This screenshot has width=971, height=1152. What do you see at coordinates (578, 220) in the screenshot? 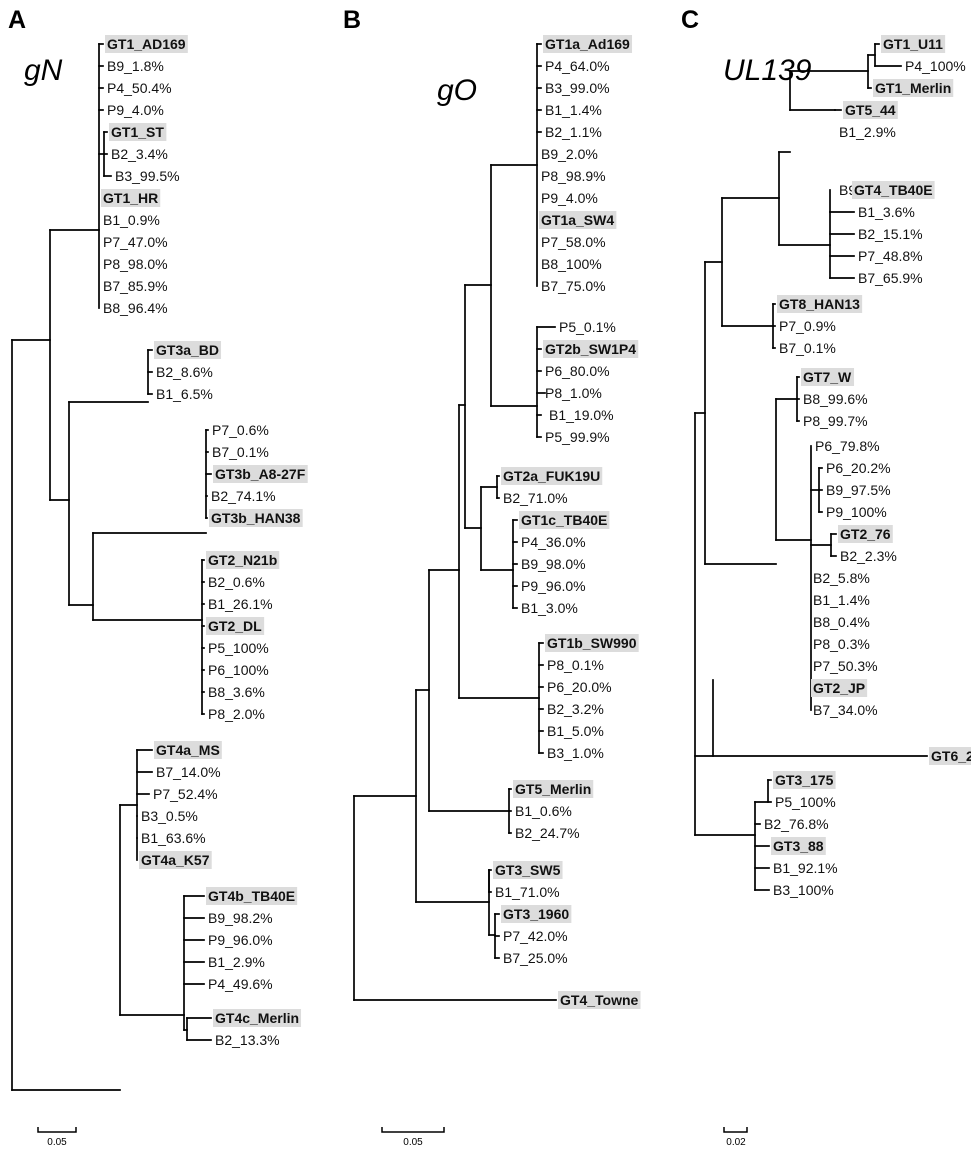
I see `reference-strain-leaf: GT1a_SW4` at bounding box center [578, 220].